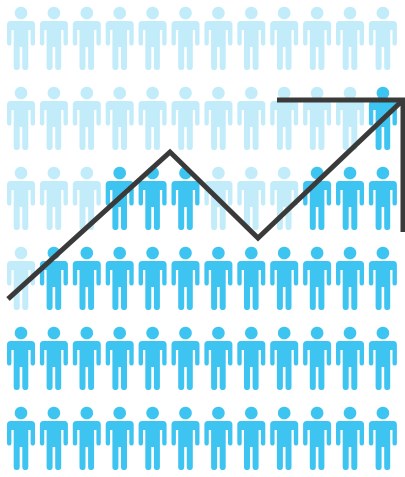 This screenshot has width=405, height=477. What do you see at coordinates (341, 164) in the screenshot?
I see `arrowhead-icon` at bounding box center [341, 164].